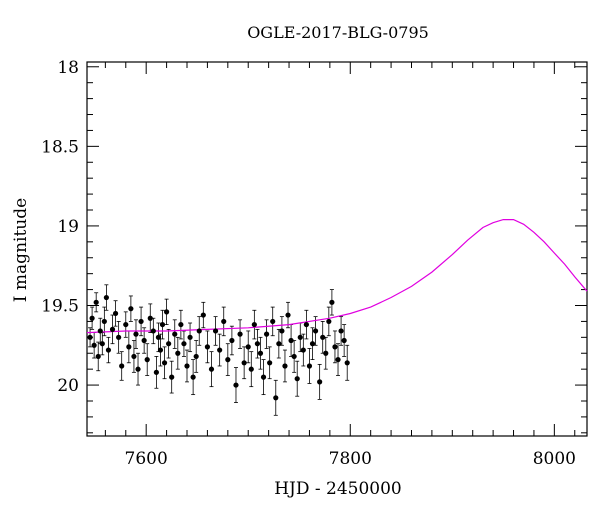 Image resolution: width=600 pixels, height=512 pixels. Describe the element at coordinates (338, 489) in the screenshot. I see `x-axis-label: HJD - 2450000` at that location.